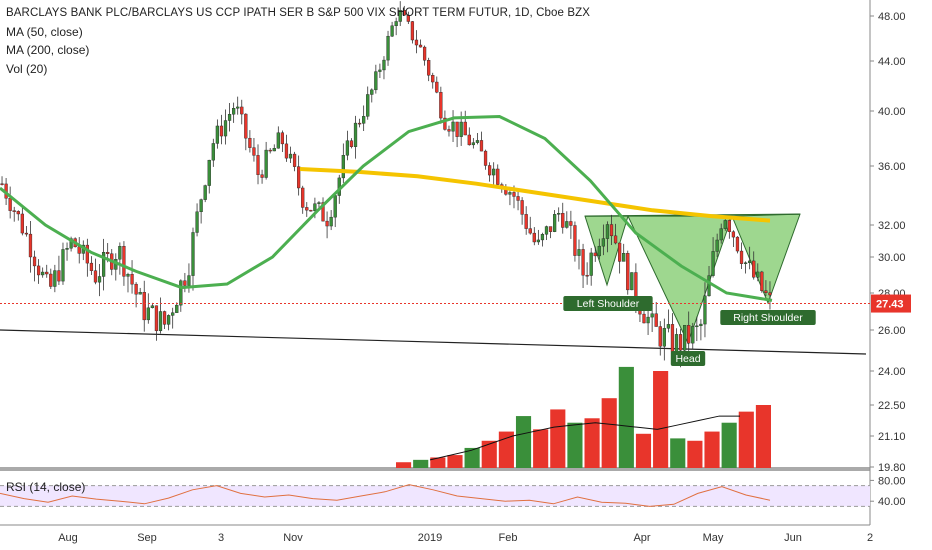  I want to click on ma50-legend: MA (50, close), so click(44, 31).